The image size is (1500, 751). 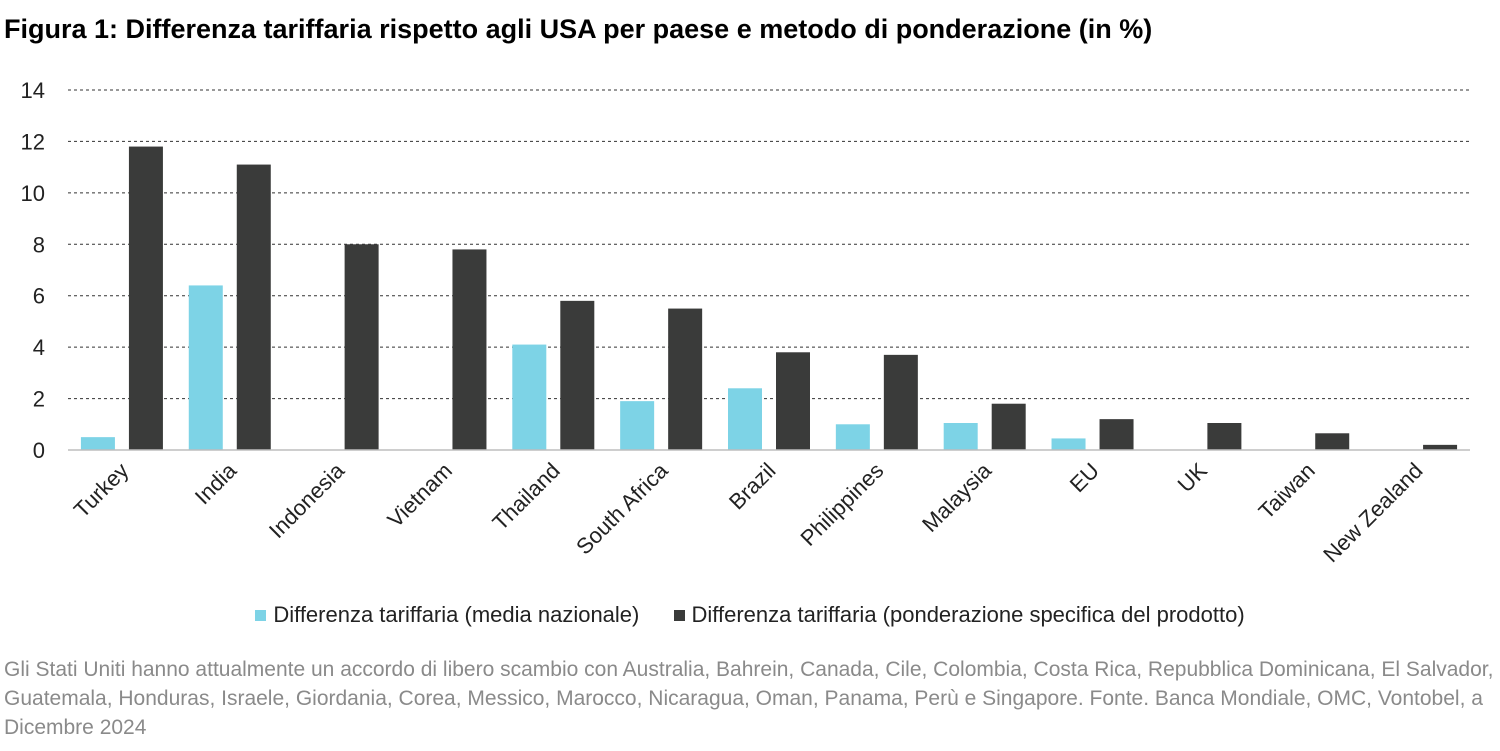 I want to click on bar-turkey-media-nazionale, so click(x=97, y=443).